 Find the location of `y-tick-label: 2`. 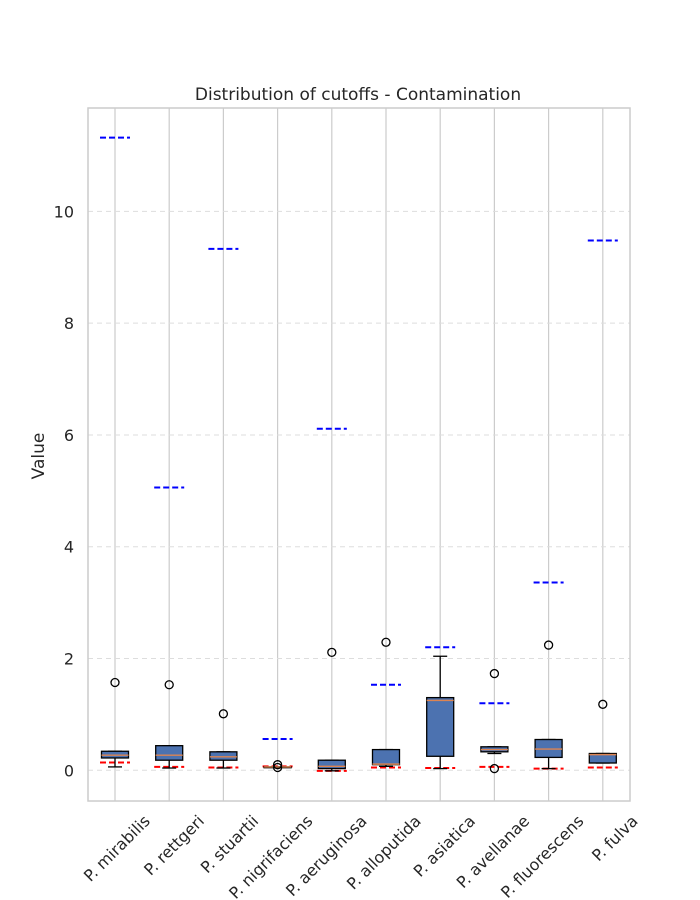

y-tick-label: 2 is located at coordinates (69, 658).